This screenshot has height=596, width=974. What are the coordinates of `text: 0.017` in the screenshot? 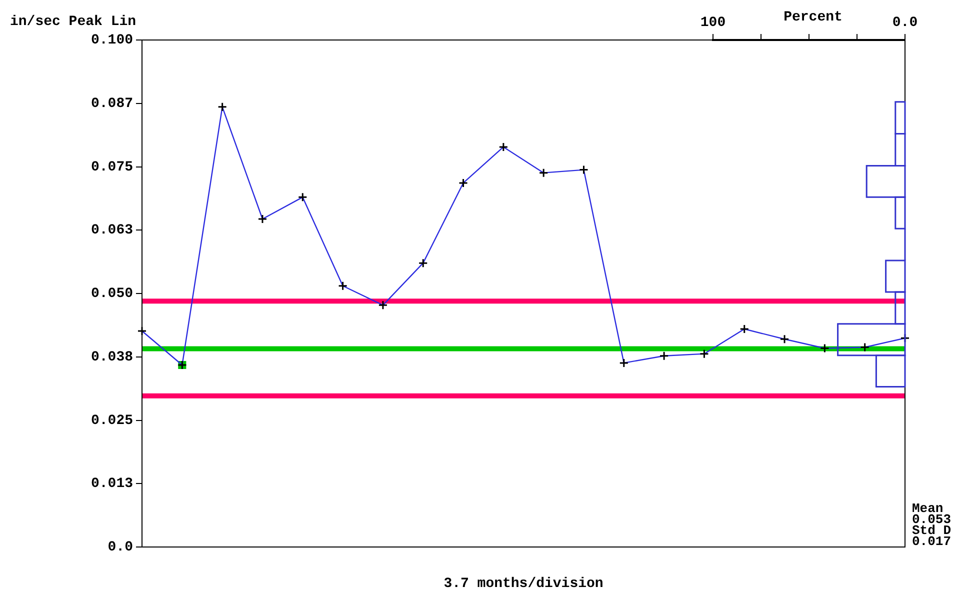 It's located at (932, 541).